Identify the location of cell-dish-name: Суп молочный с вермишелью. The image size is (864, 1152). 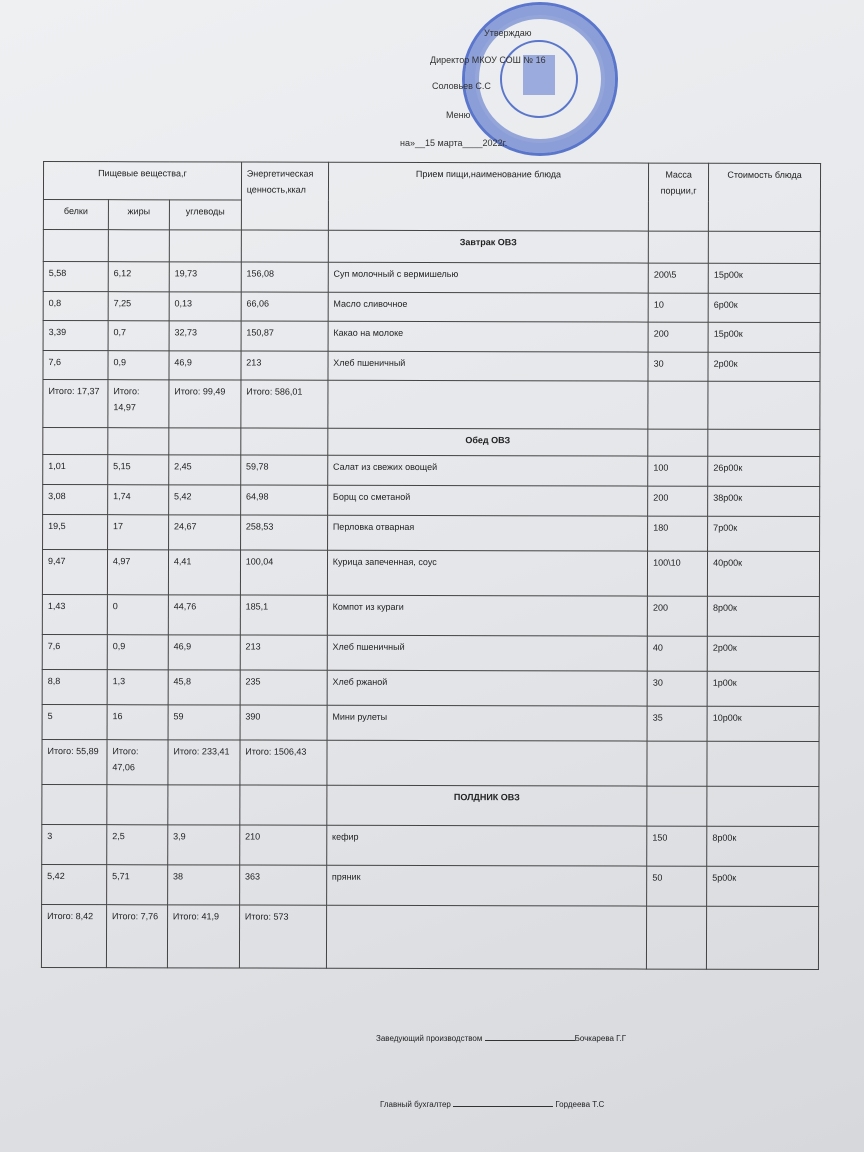
(488, 278).